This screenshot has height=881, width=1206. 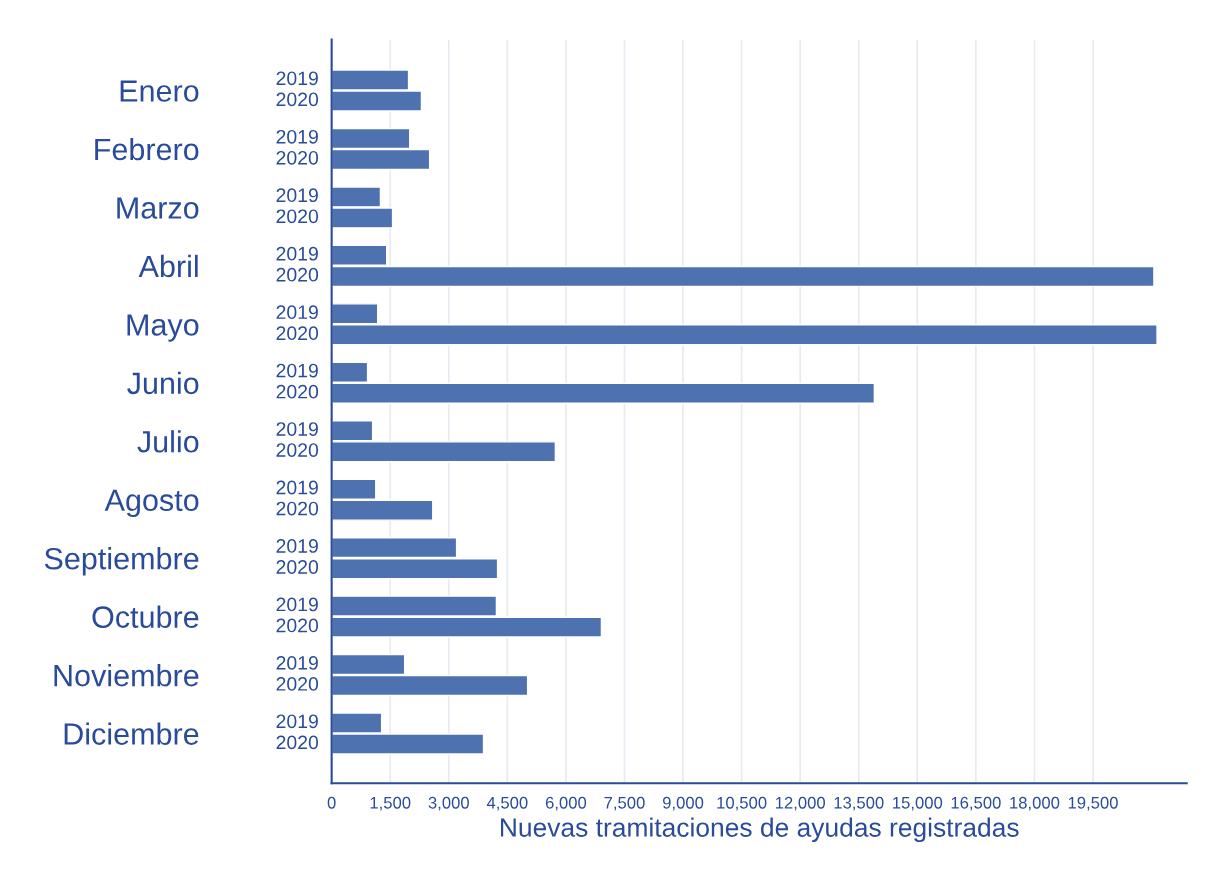 I want to click on y-tick-label: Mayo, so click(x=163, y=328).